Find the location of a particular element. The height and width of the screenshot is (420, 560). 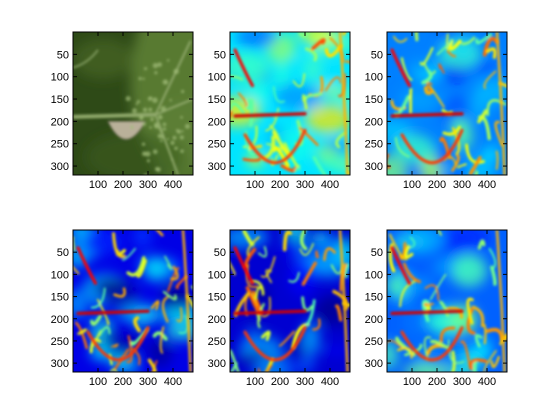

panel-bottom-left: 100 200 300 400 50 100 150 200 250 300 is located at coordinates (122, 308).